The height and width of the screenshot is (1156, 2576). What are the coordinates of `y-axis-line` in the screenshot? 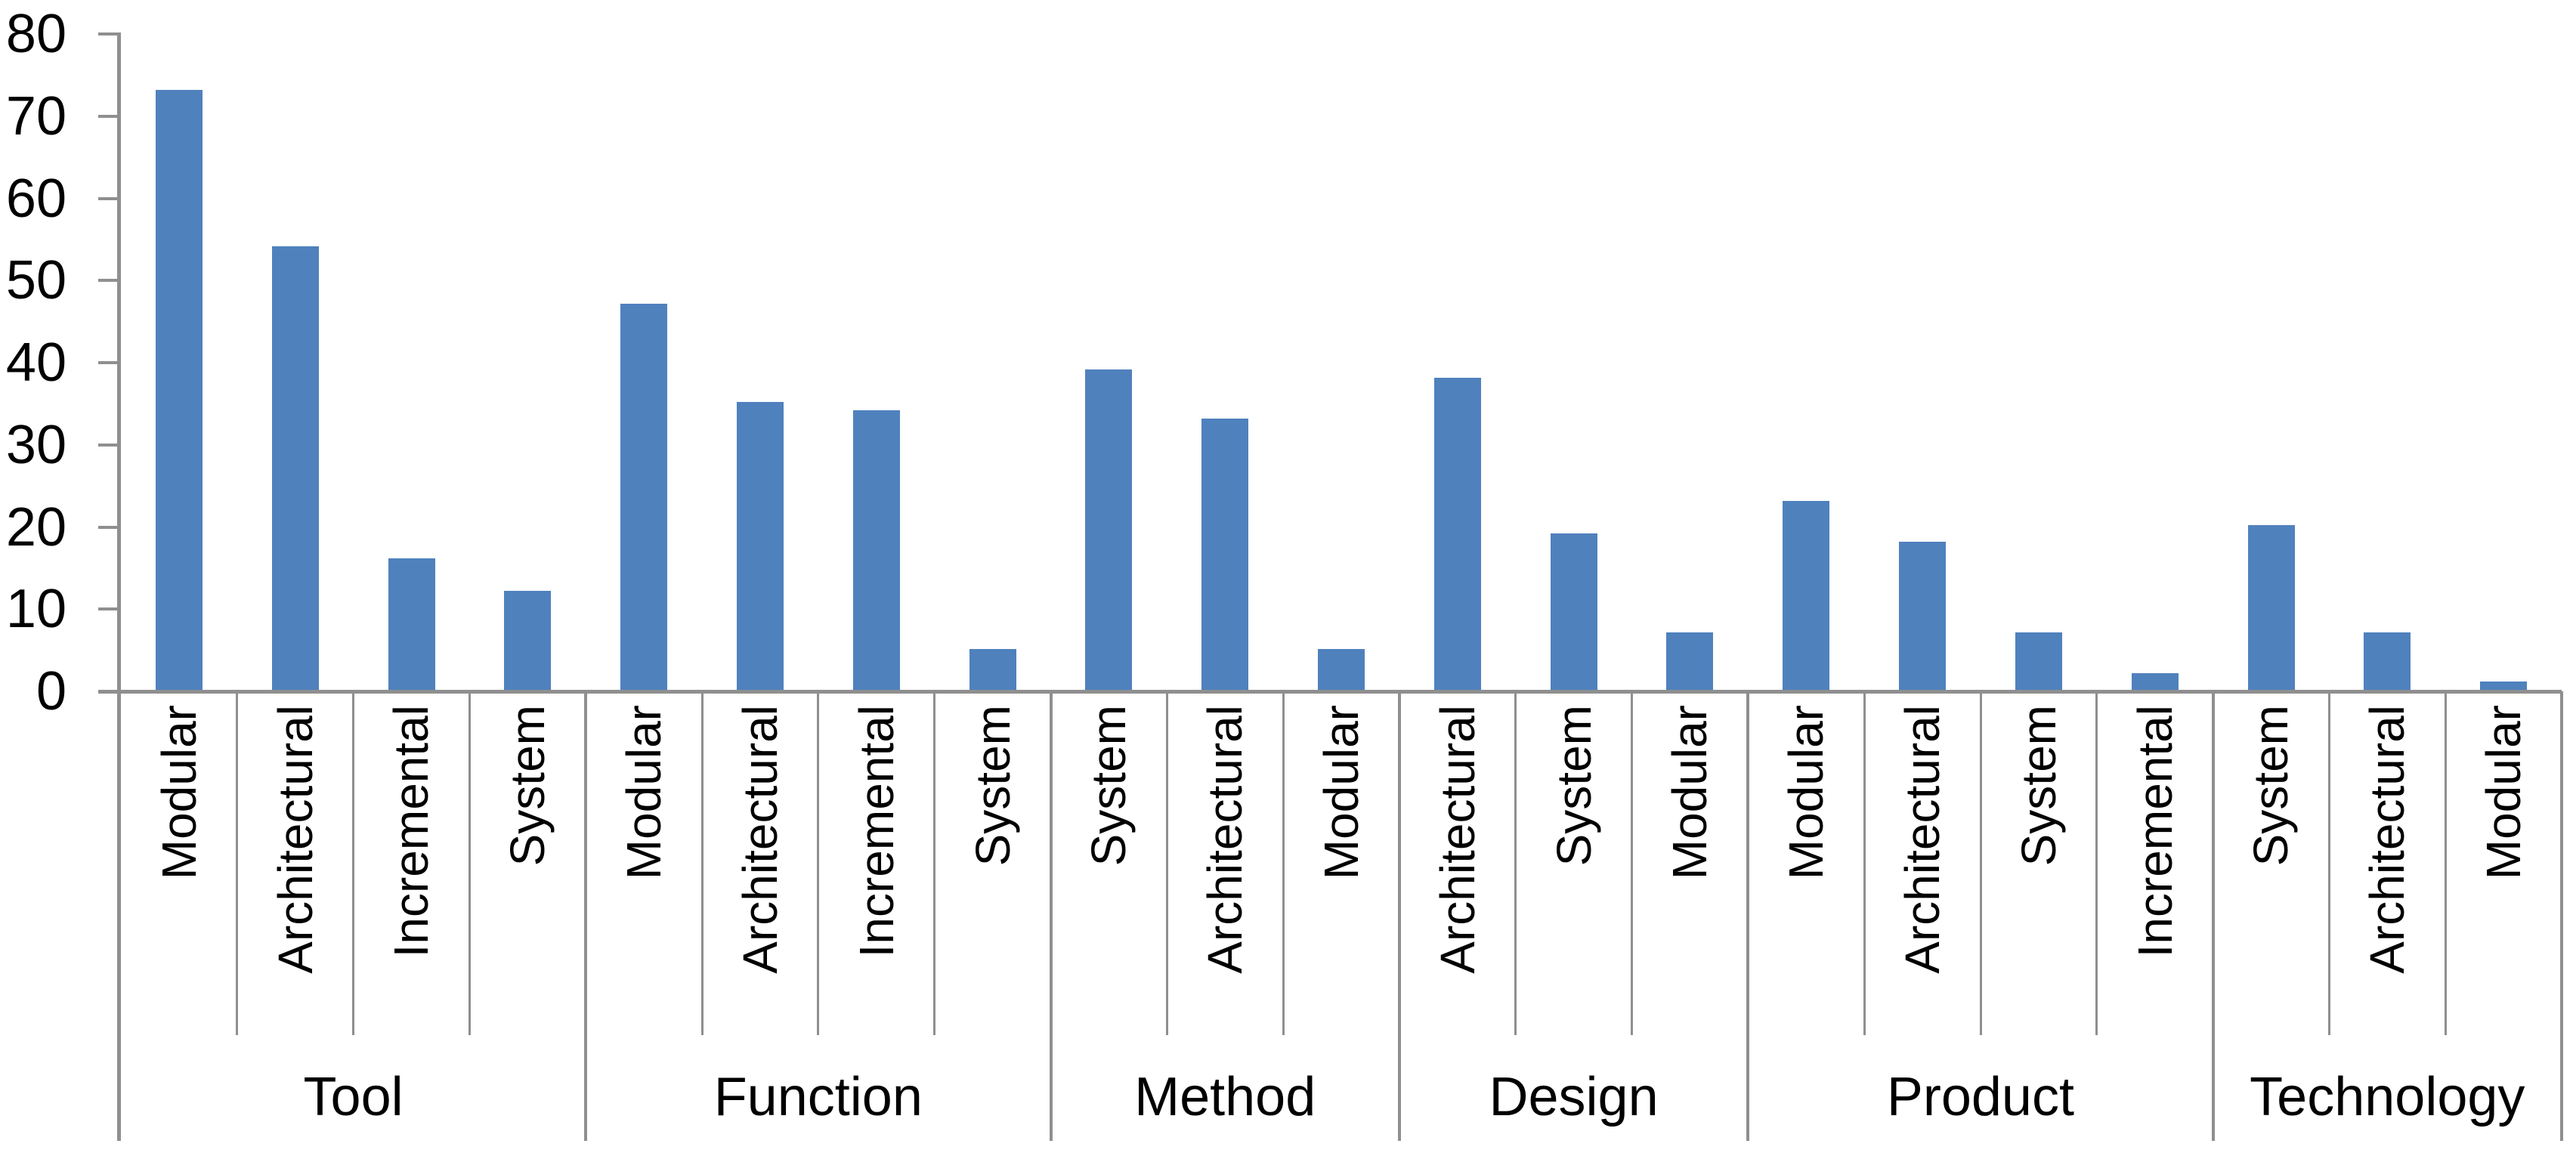 It's located at (119, 586).